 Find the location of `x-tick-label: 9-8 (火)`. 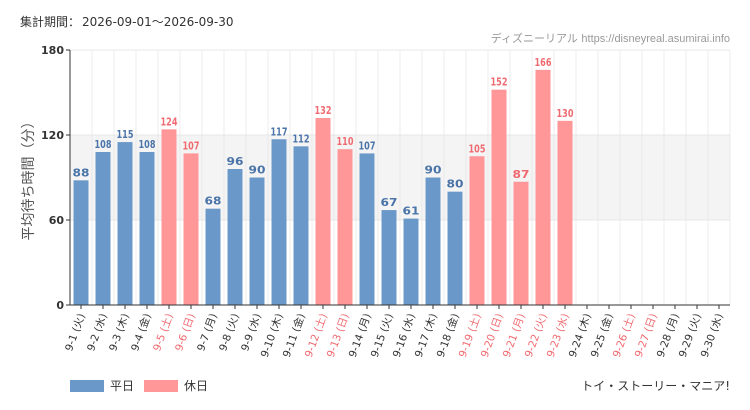

x-tick-label: 9-8 (火) is located at coordinates (229, 332).